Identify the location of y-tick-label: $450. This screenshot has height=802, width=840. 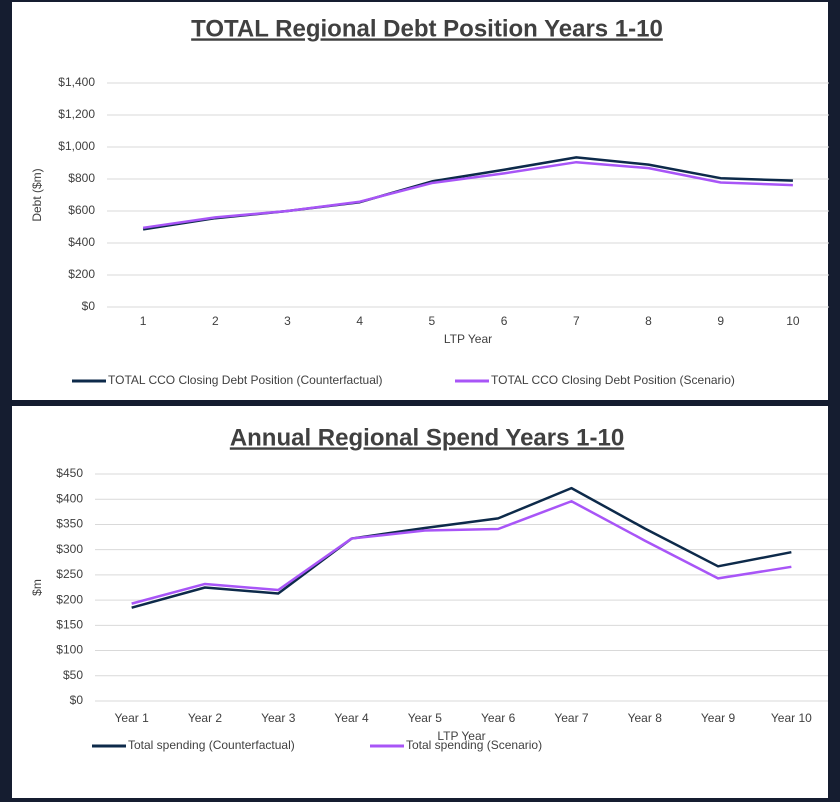
(69, 473).